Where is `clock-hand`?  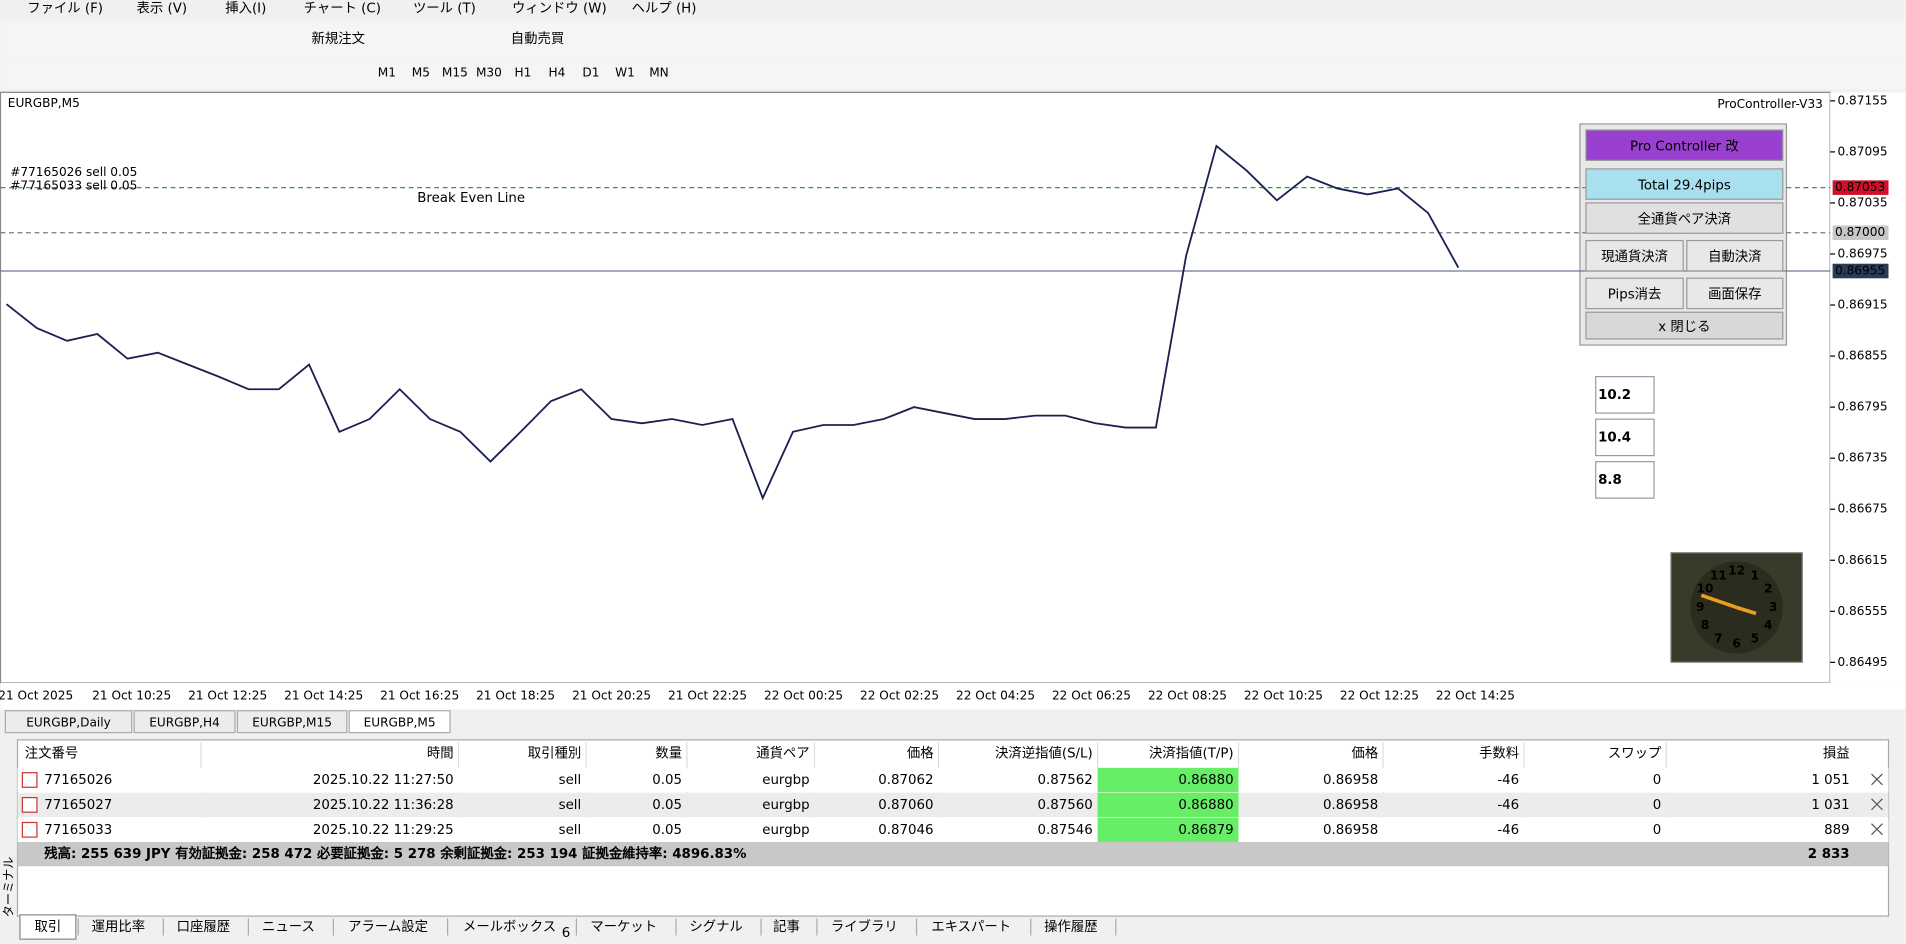
clock-hand is located at coordinates (1719, 601).